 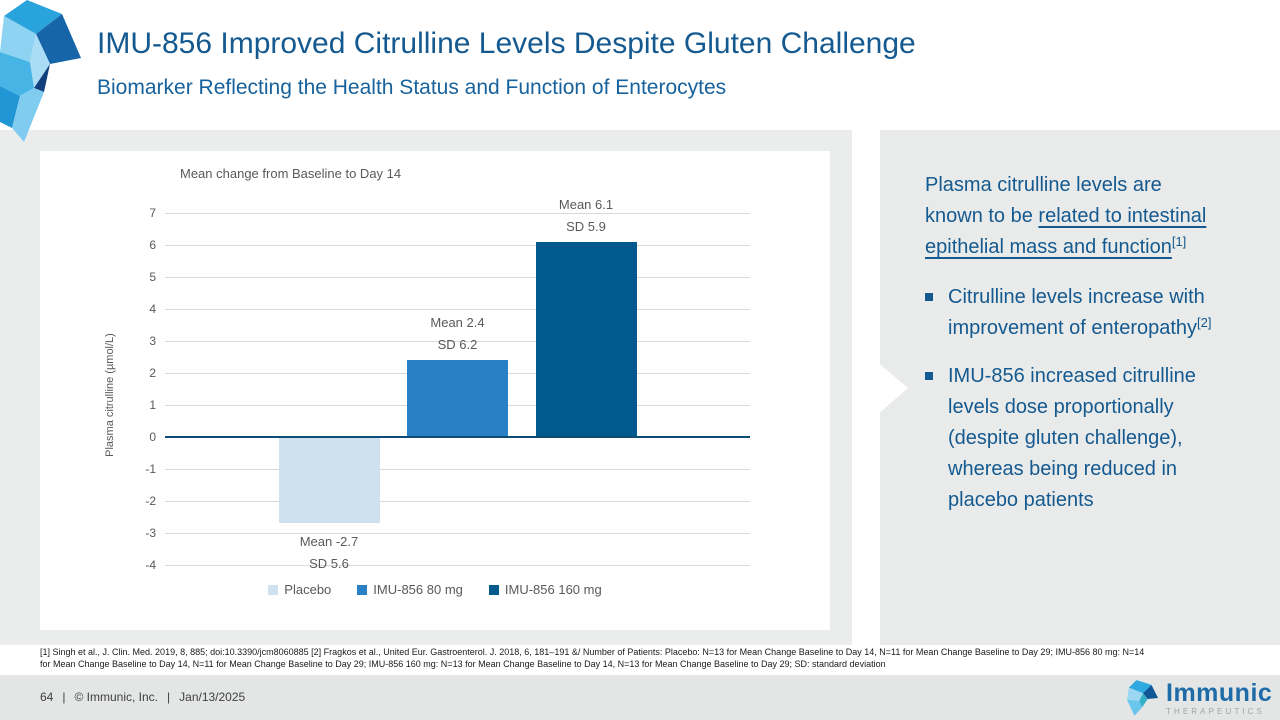 I want to click on bar-label-line: SD 5.6, so click(x=329, y=564).